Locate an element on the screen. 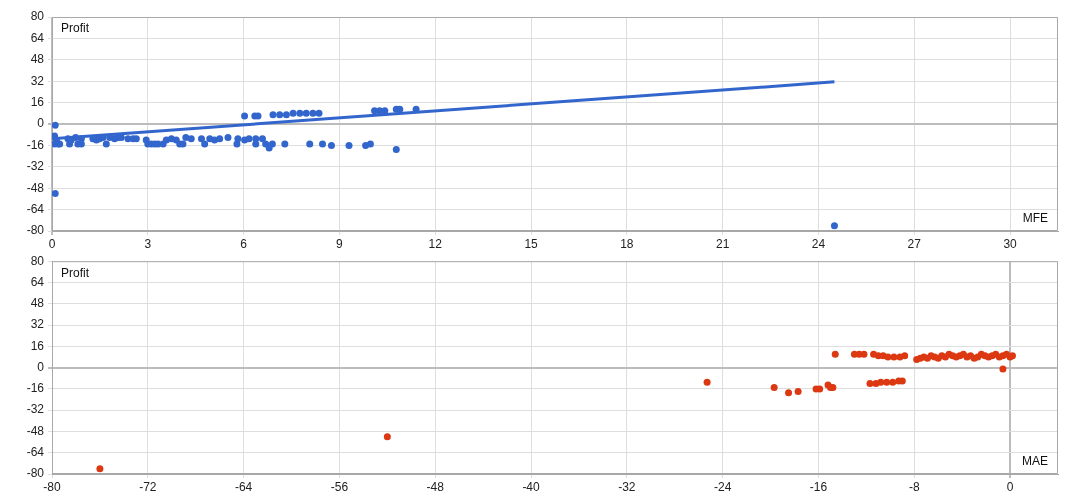  x-tick-label: 12 is located at coordinates (435, 243).